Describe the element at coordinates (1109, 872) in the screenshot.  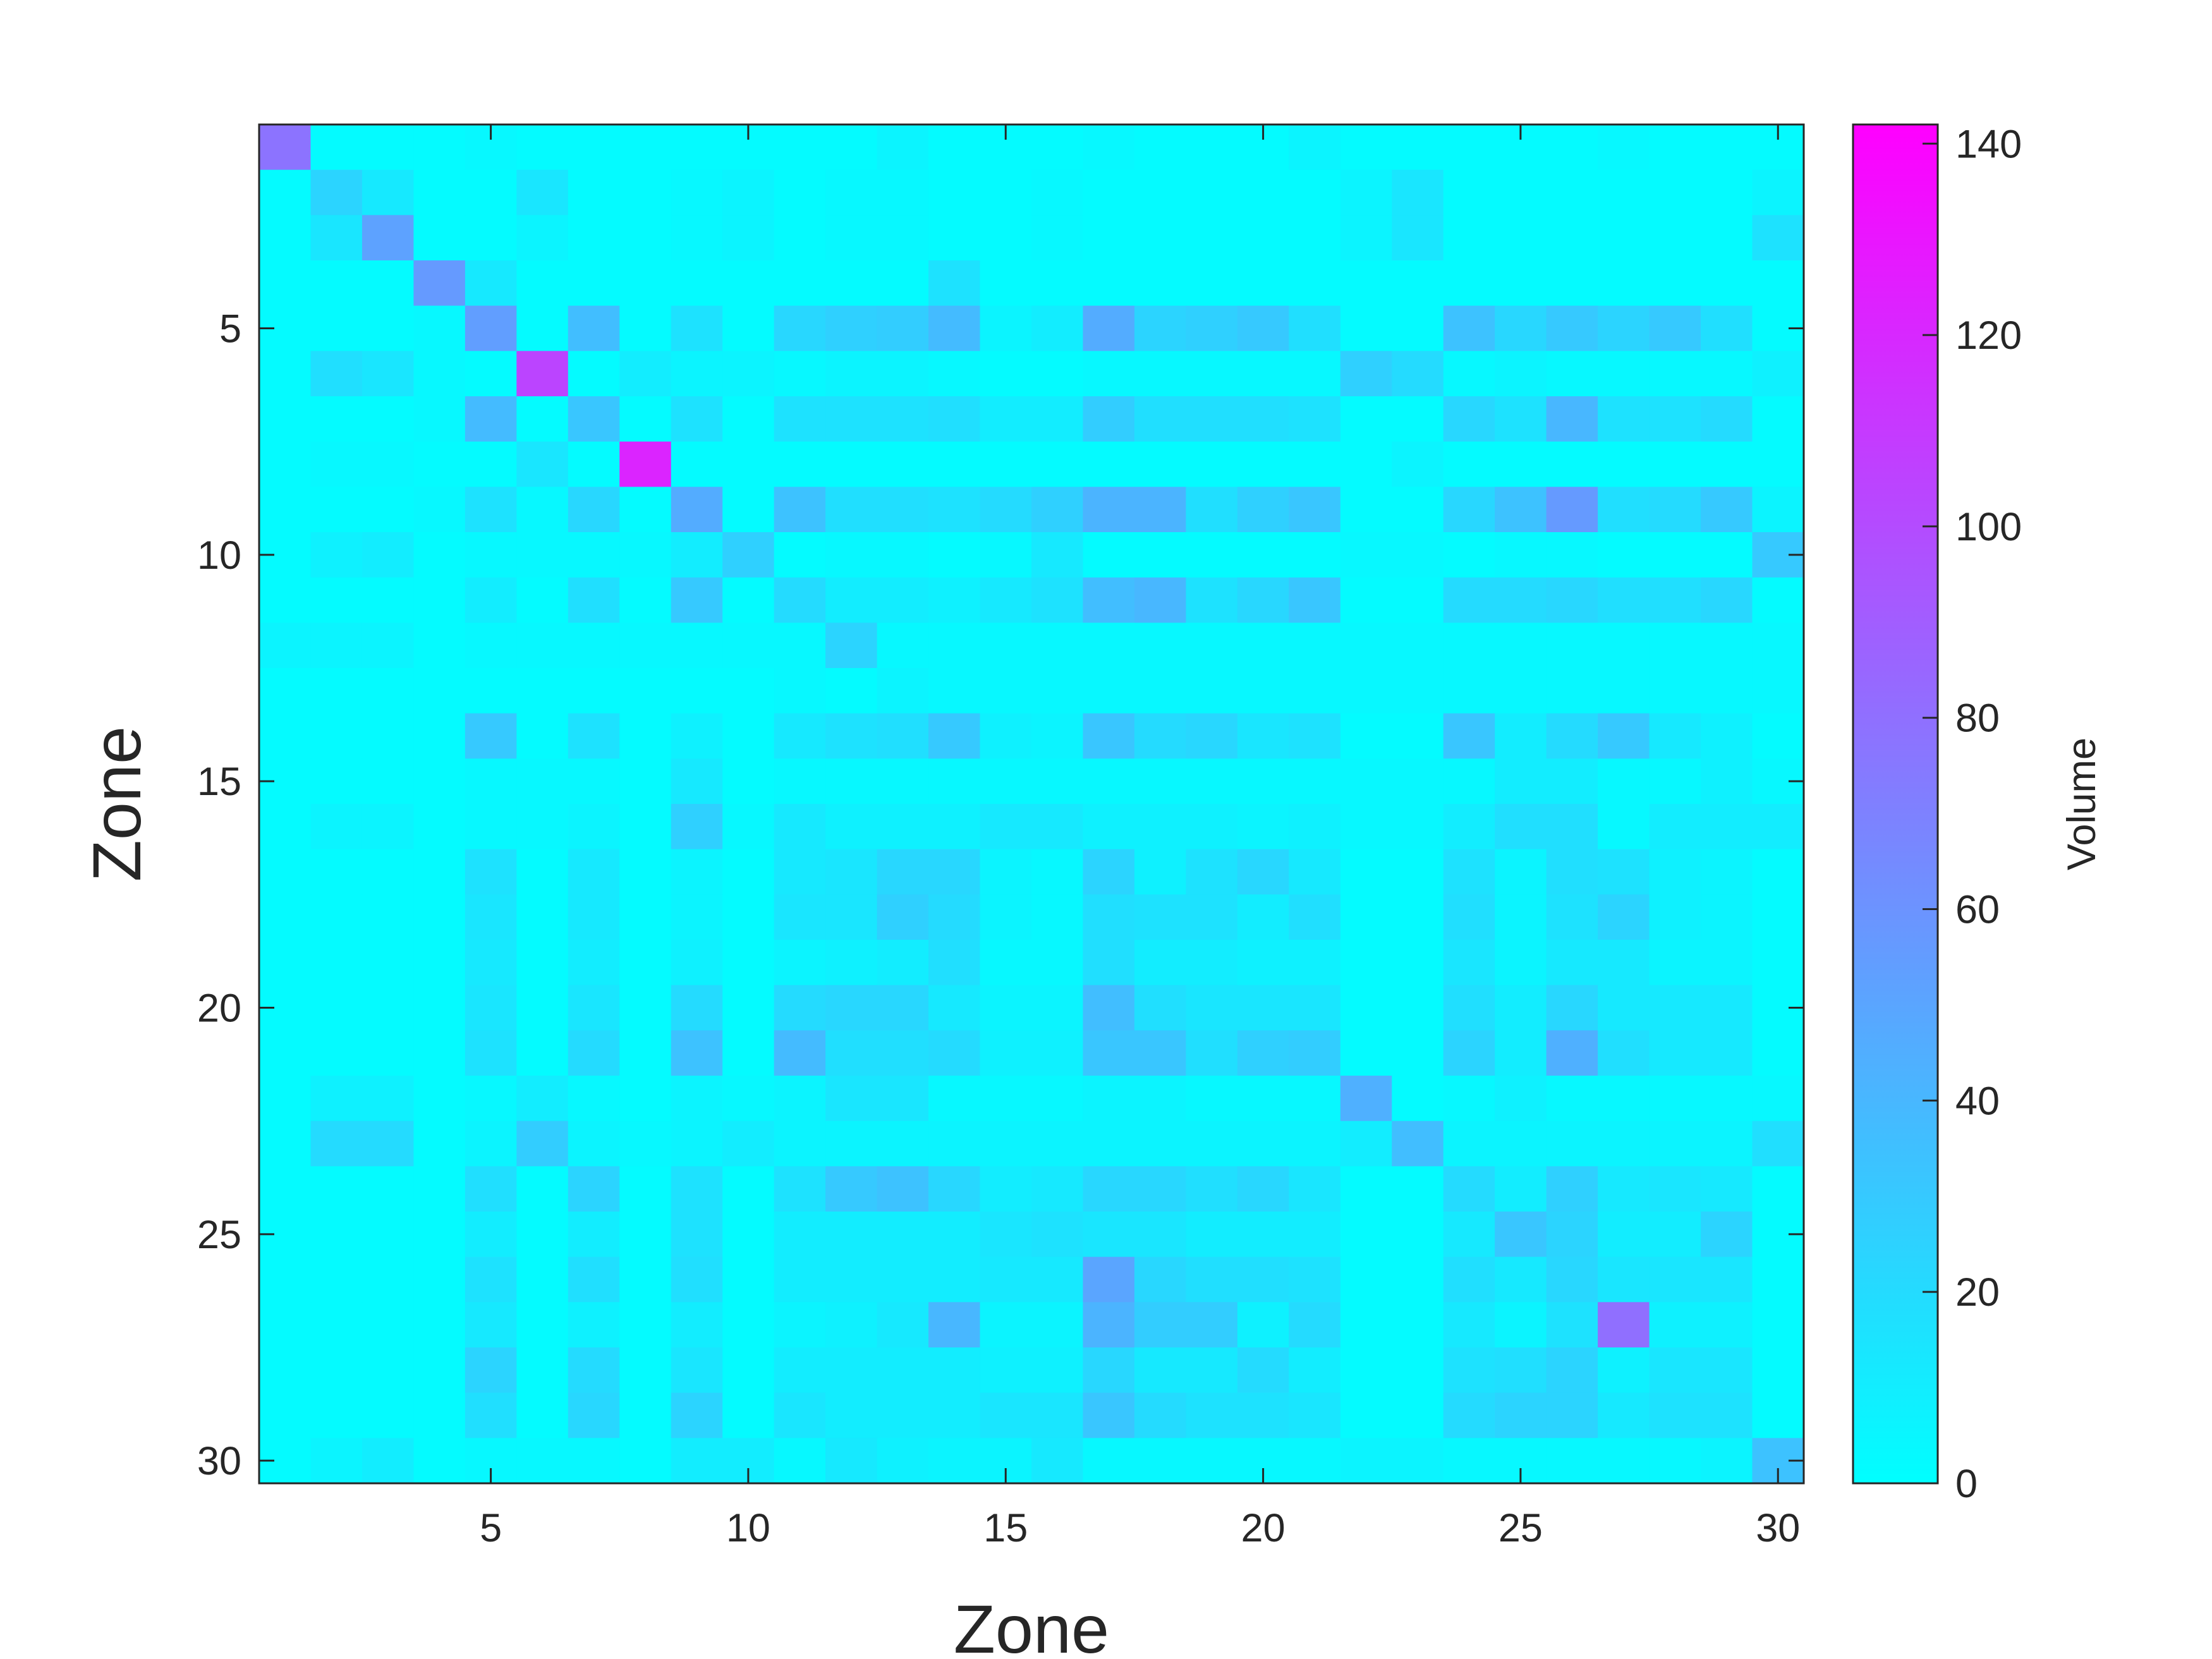
I see `heatmap-cell-r17-c17` at that location.